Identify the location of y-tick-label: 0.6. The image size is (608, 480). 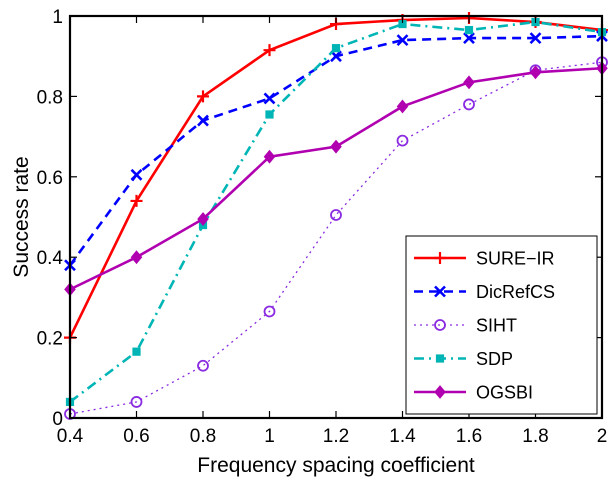
(50, 178).